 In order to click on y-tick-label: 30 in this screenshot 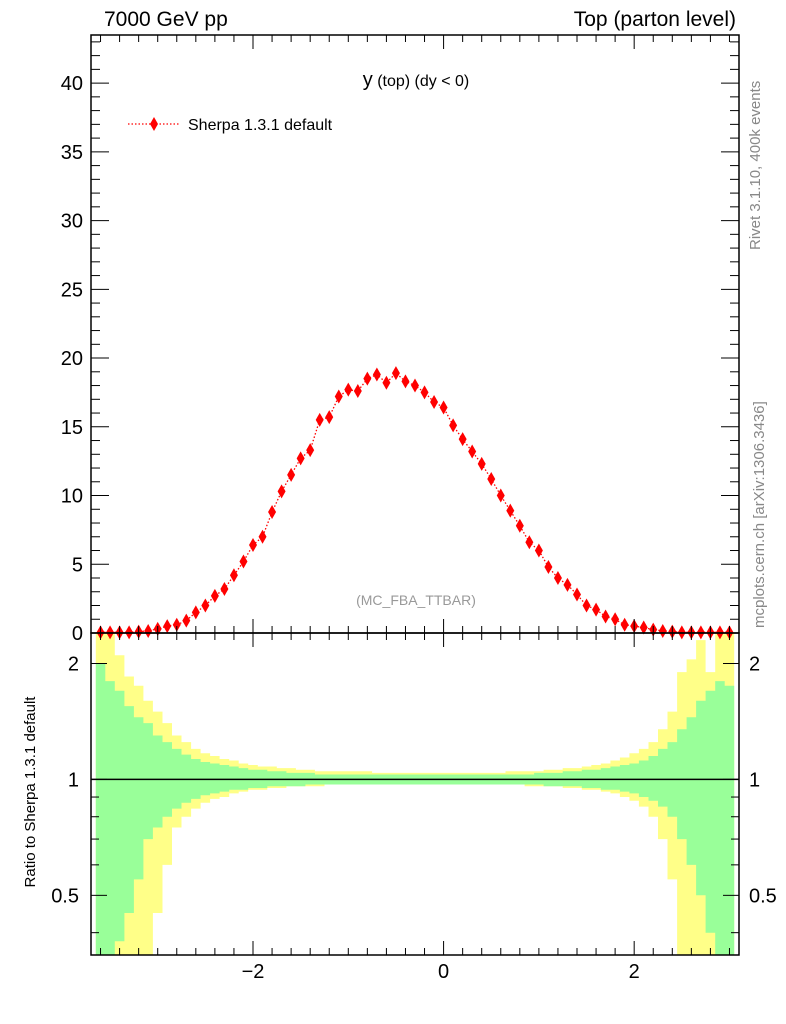, I will do `click(72, 222)`.